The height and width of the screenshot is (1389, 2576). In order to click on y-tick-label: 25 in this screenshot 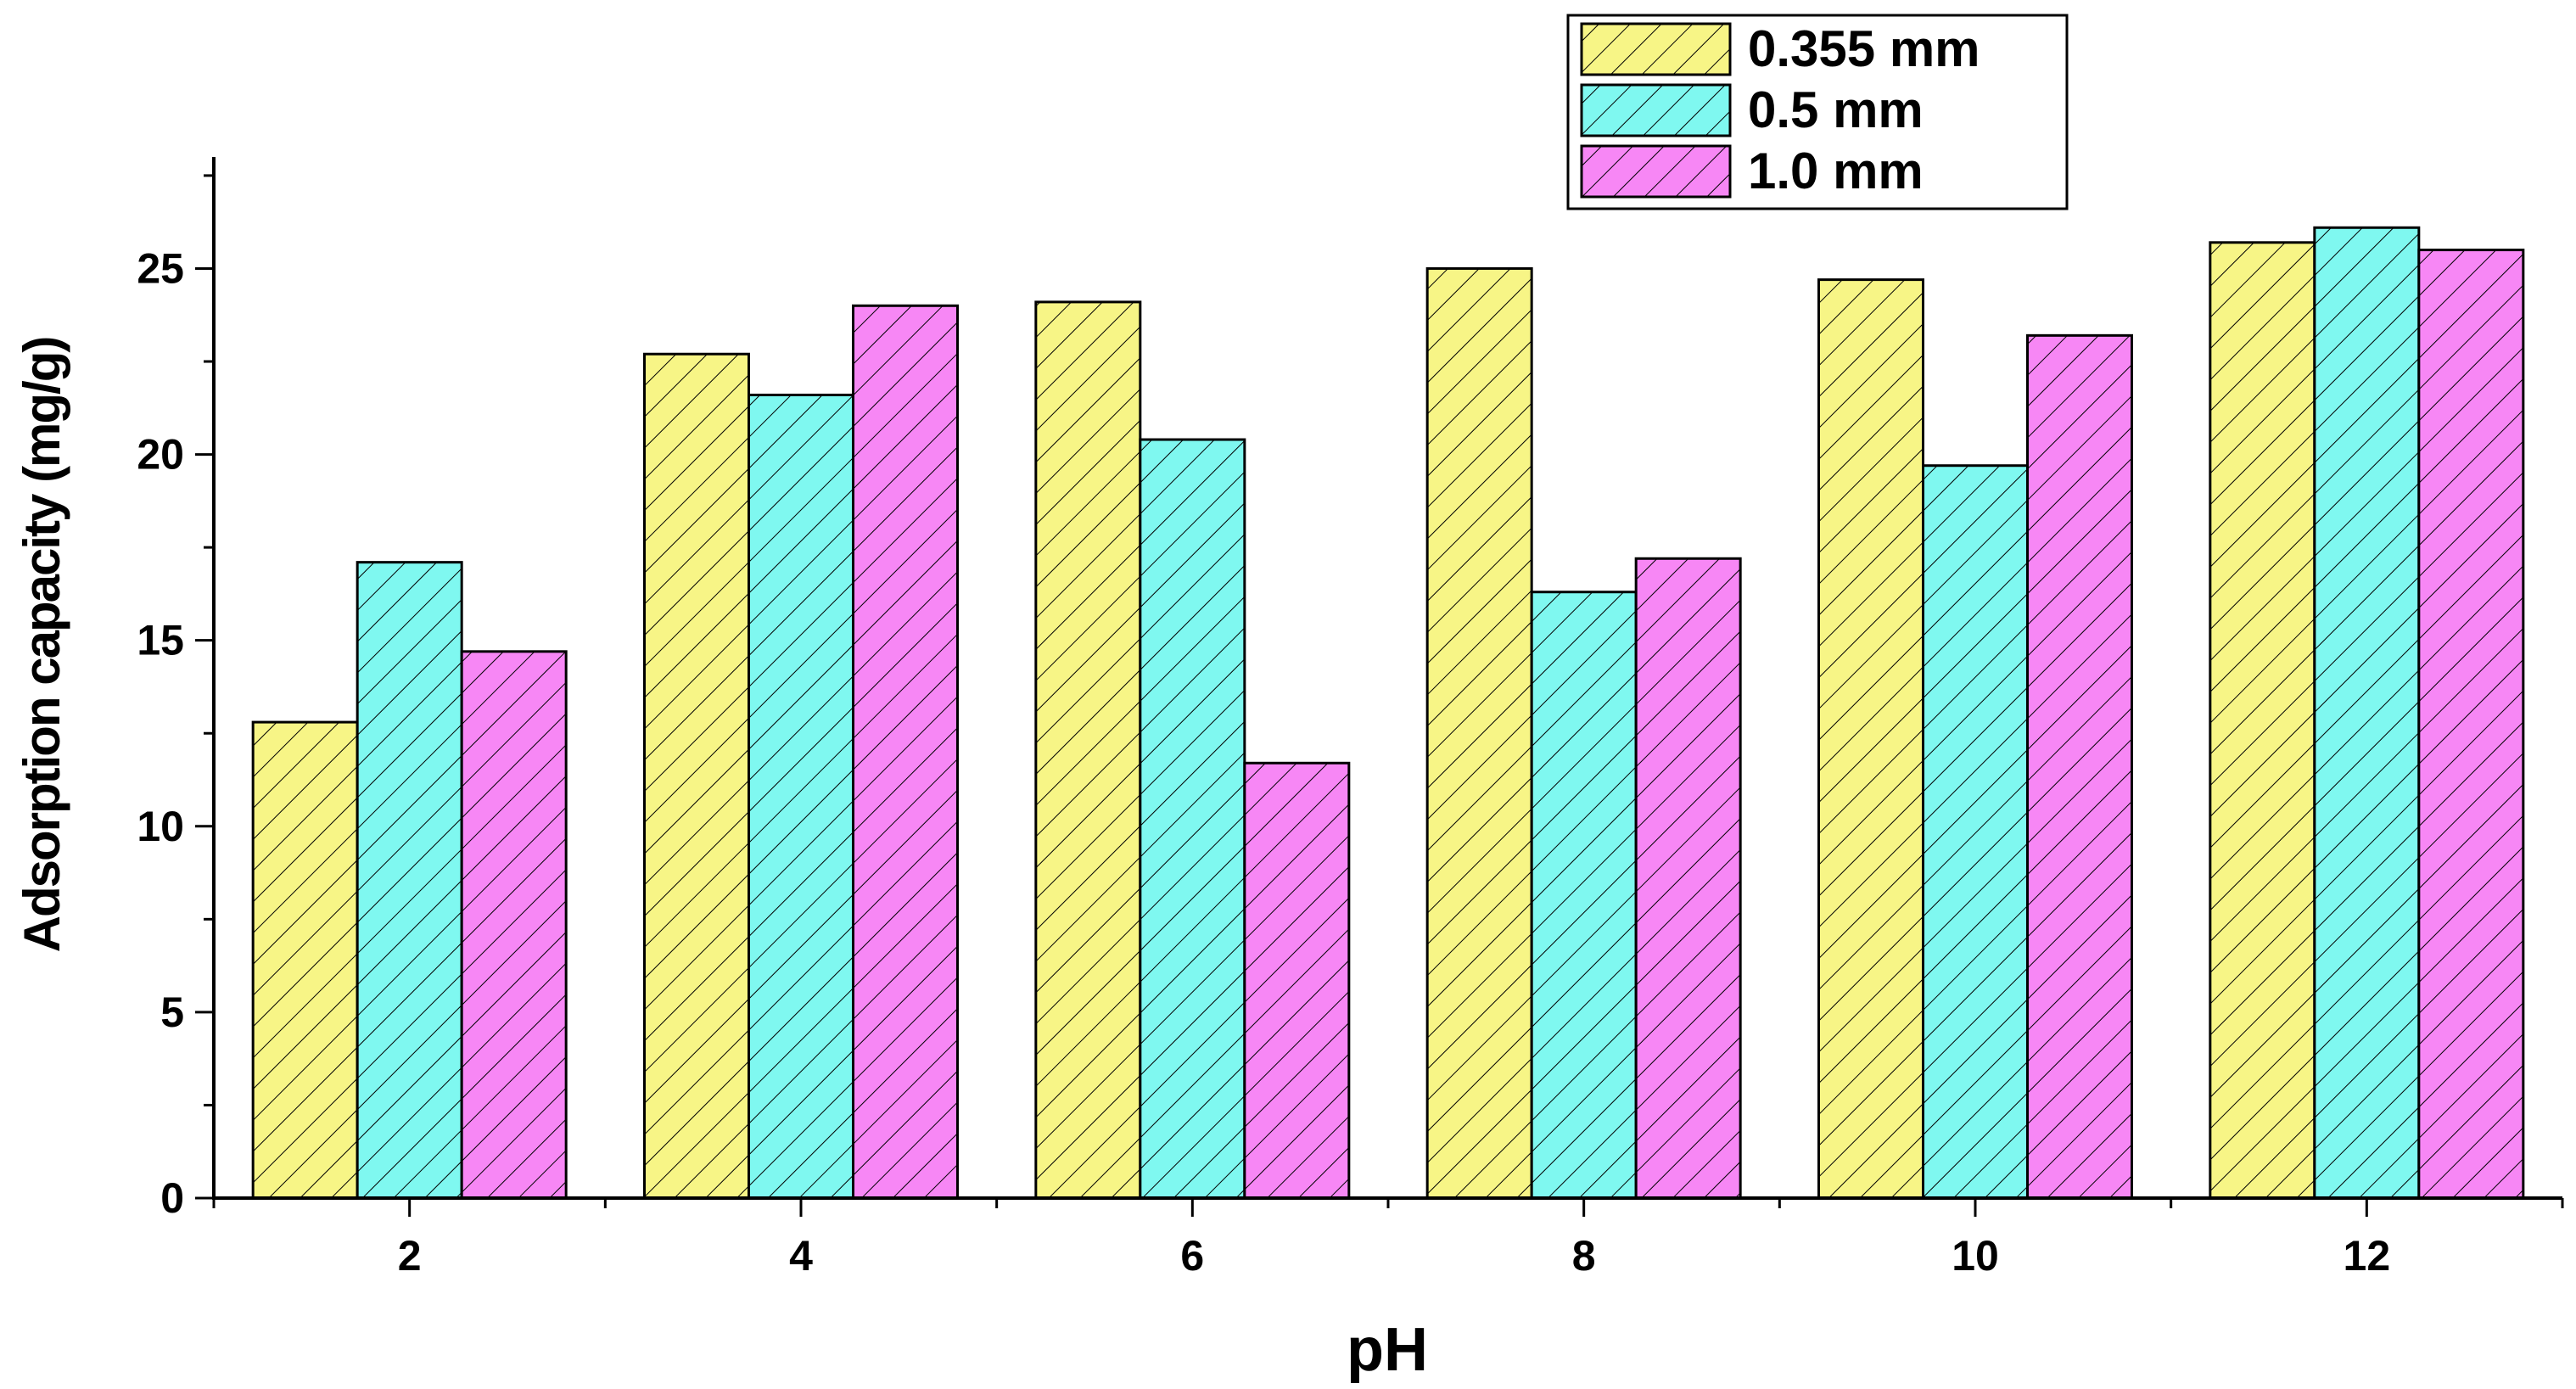, I will do `click(160, 268)`.